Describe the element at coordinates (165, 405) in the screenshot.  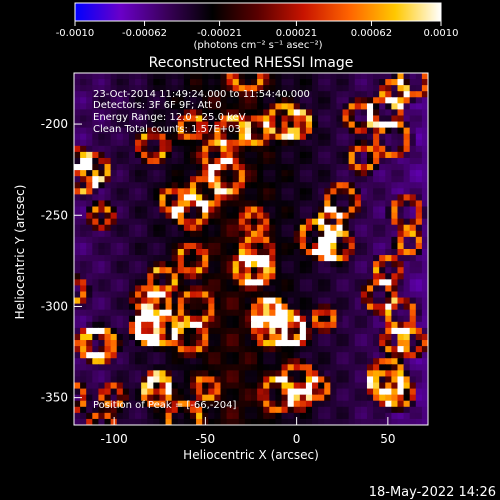
I see `annotation-peak-position: Position of Peak = [-66,-204]` at that location.